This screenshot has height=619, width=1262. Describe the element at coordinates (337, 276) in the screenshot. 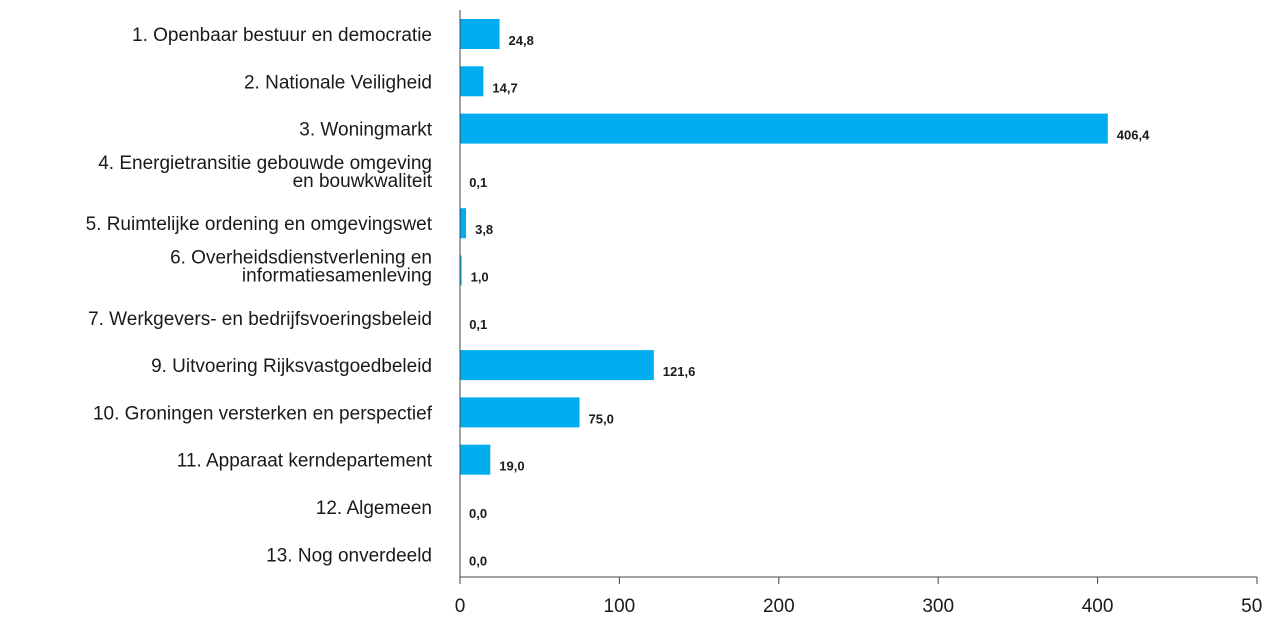

I see `category-label-line: informatiesamenleving` at that location.